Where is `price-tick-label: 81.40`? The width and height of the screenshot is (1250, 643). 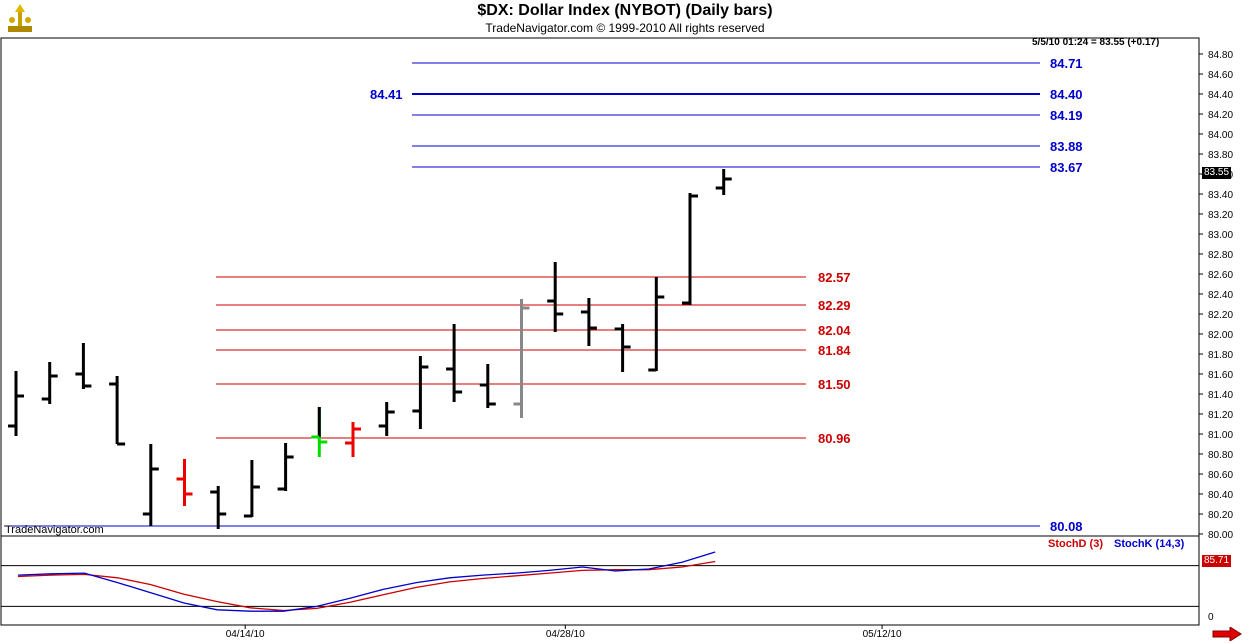 price-tick-label: 81.40 is located at coordinates (1220, 395).